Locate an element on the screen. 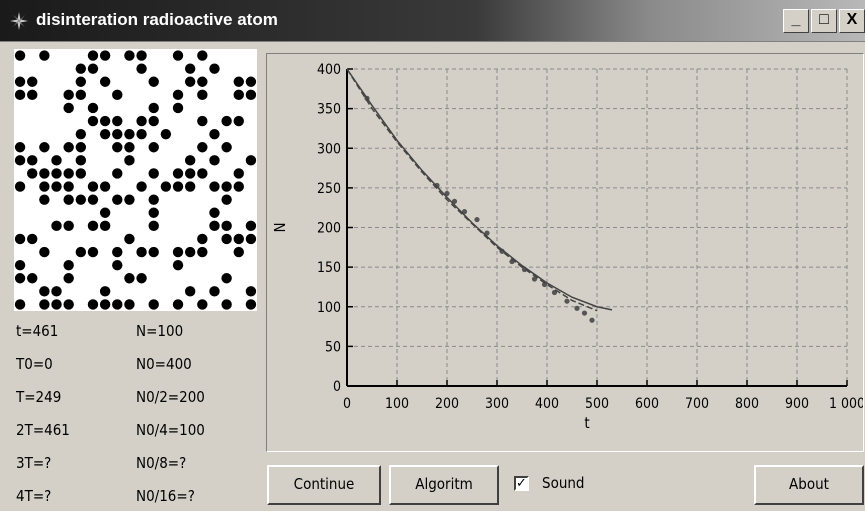 The width and height of the screenshot is (865, 511). algoritm-button: Algoritm is located at coordinates (444, 485).